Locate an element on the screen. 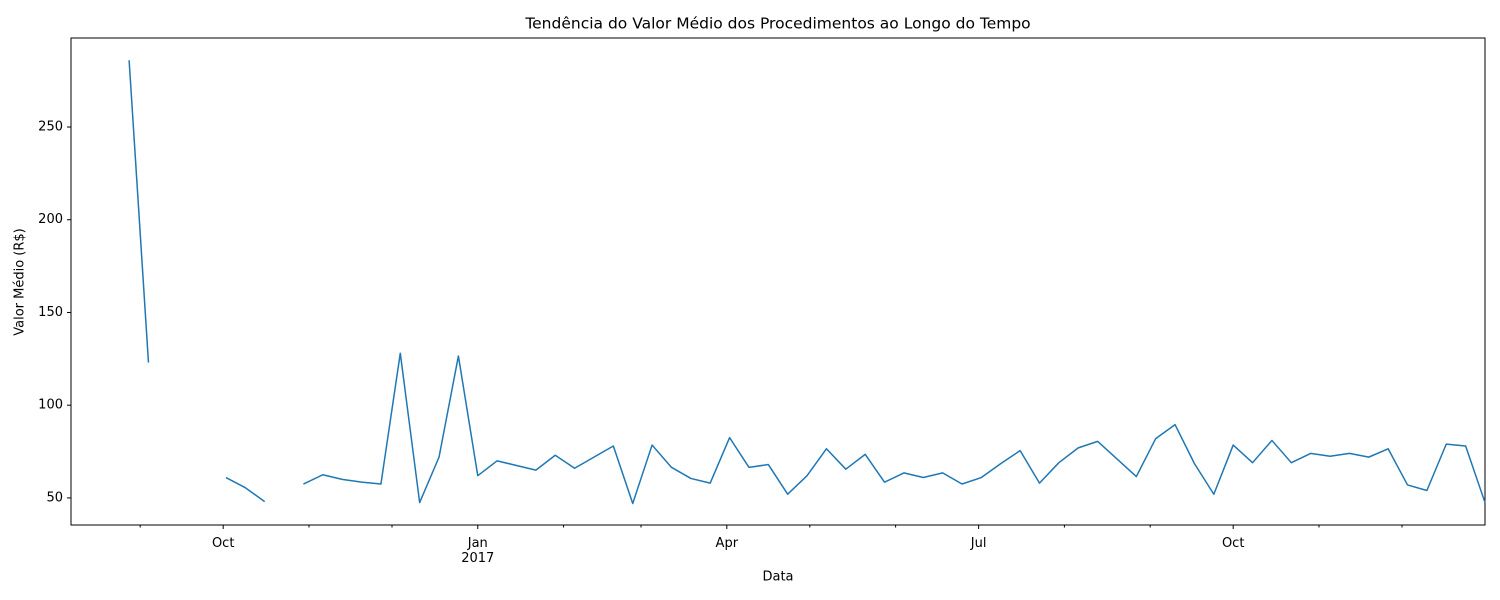 The image size is (1500, 600). x-tick-label: Jul is located at coordinates (978, 543).